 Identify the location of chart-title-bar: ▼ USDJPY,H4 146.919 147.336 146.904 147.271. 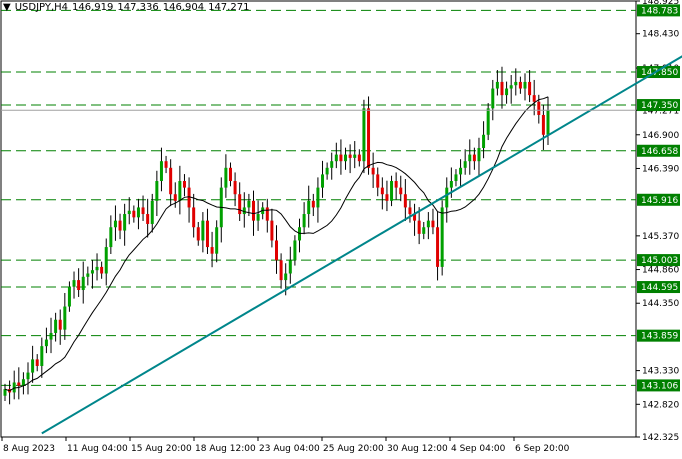
(128, 7).